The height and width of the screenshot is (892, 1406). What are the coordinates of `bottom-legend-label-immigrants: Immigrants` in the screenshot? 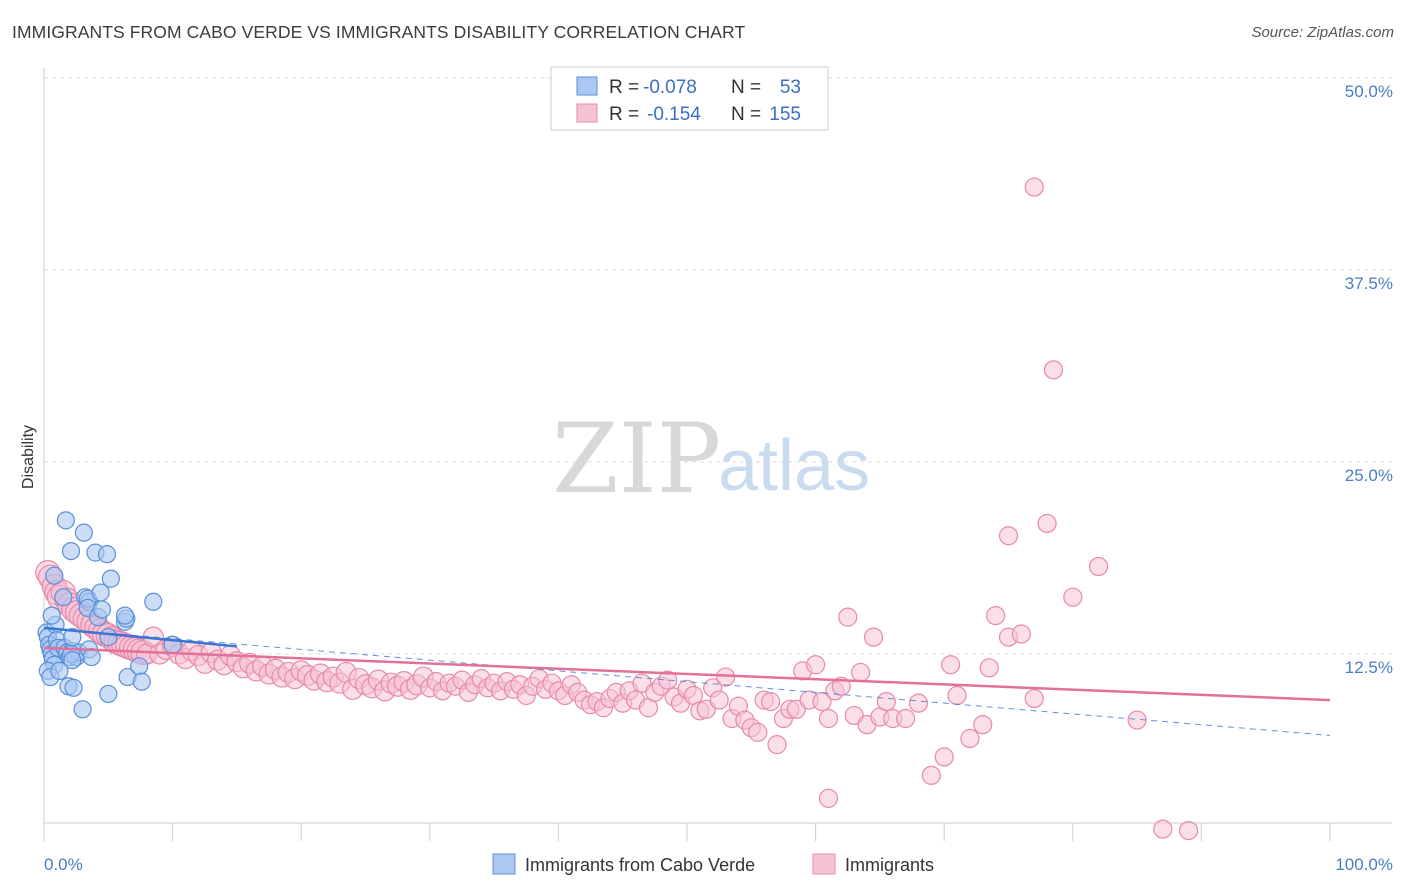 It's located at (889, 865).